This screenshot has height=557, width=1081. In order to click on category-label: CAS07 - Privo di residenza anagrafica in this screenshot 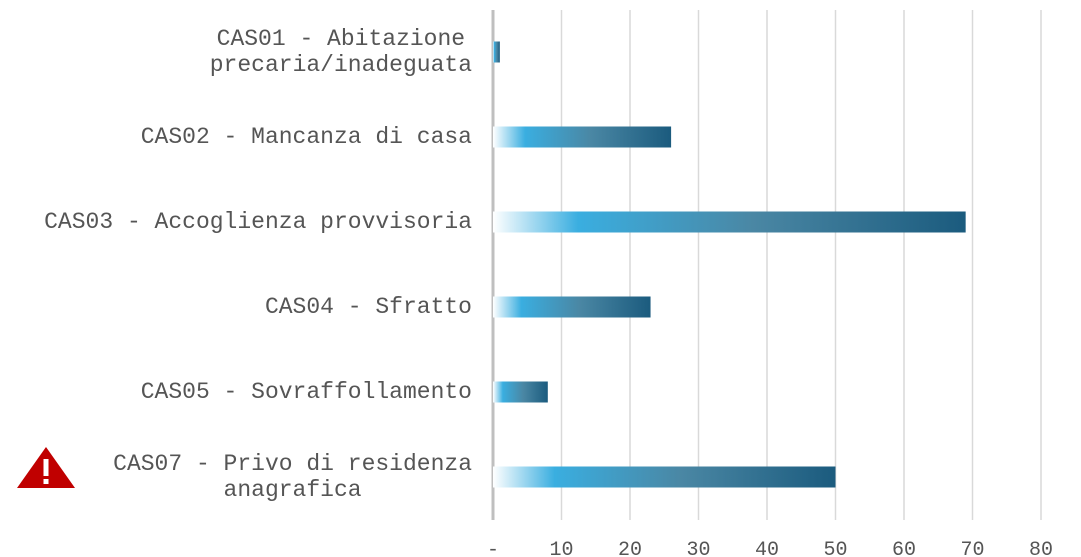, I will do `click(292, 477)`.